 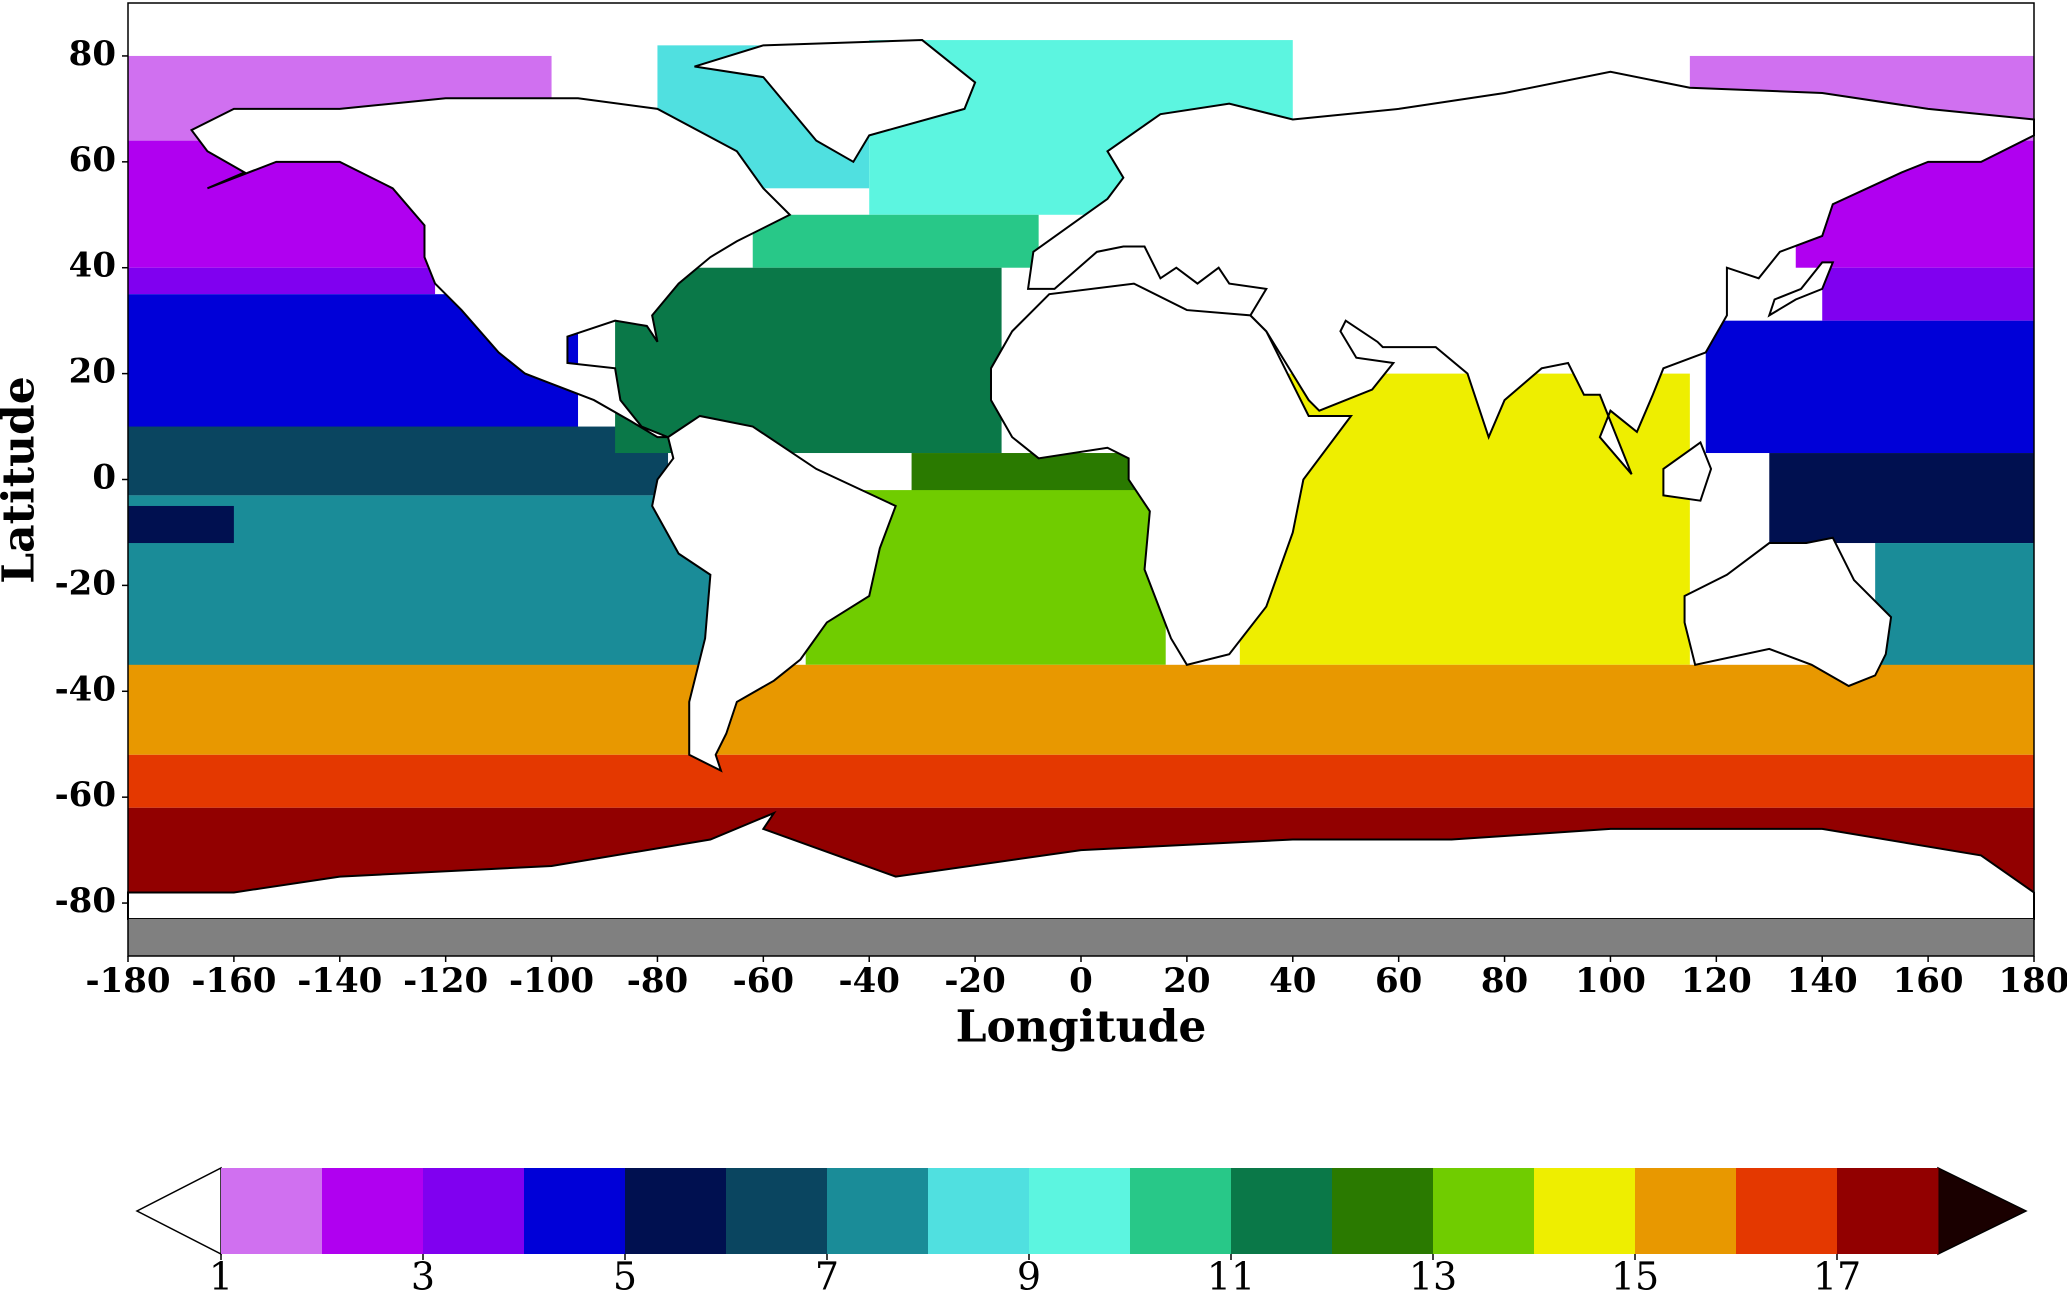 What do you see at coordinates (104, 478) in the screenshot?
I see `y-tick-label: 0` at bounding box center [104, 478].